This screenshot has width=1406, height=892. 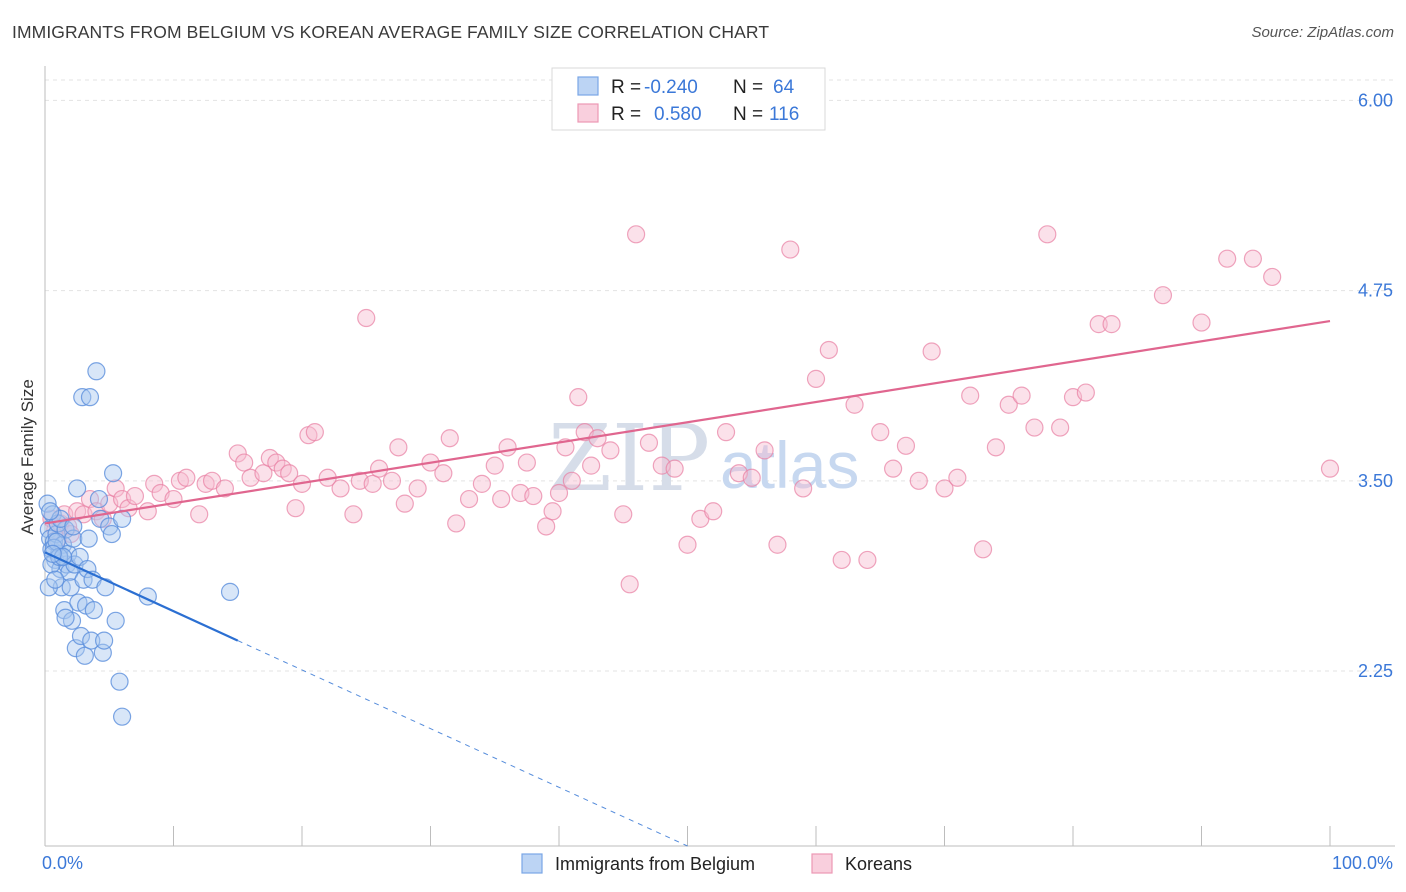 What do you see at coordinates (626, 114) in the screenshot?
I see `legend-r-label-2: R =` at bounding box center [626, 114].